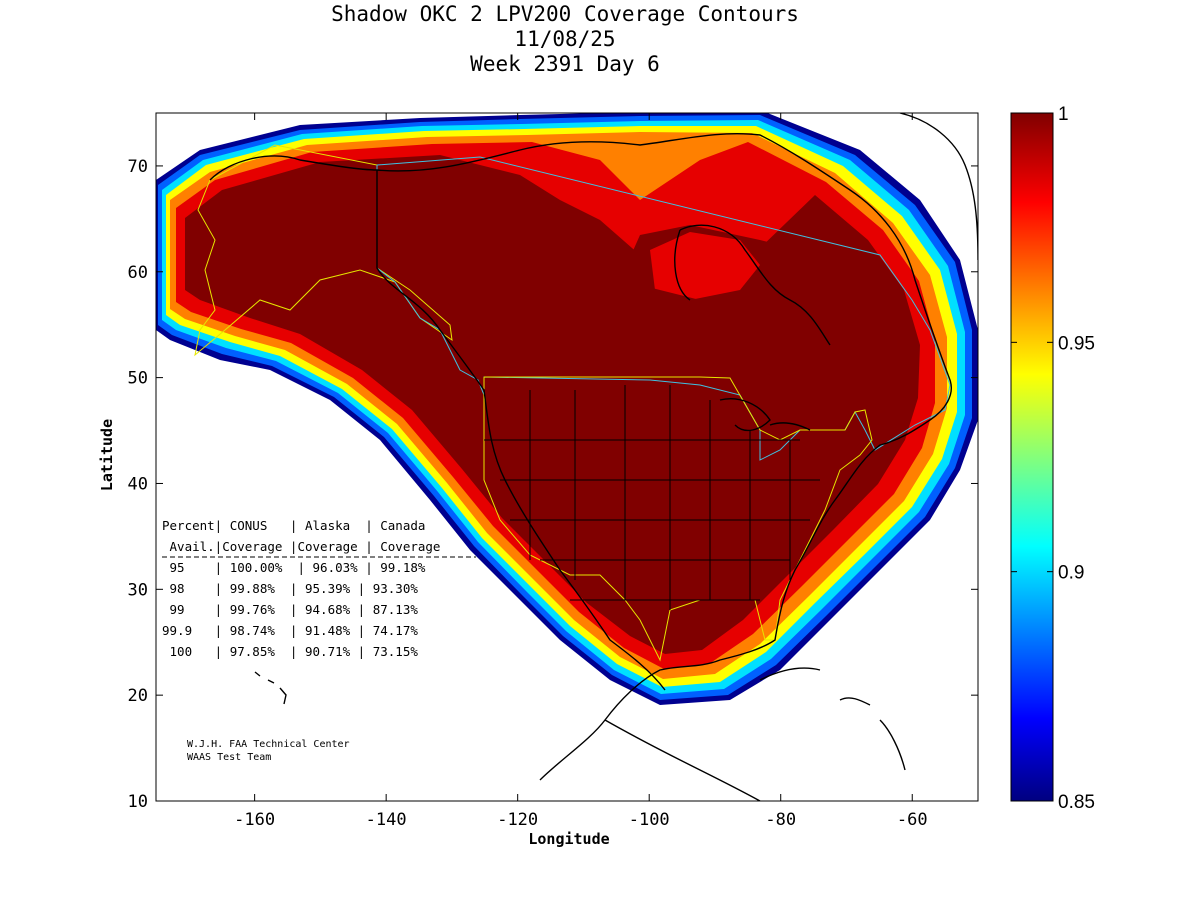 The image size is (1200, 900). I want to click on figure-title-line2: 11/08/25, so click(564, 39).